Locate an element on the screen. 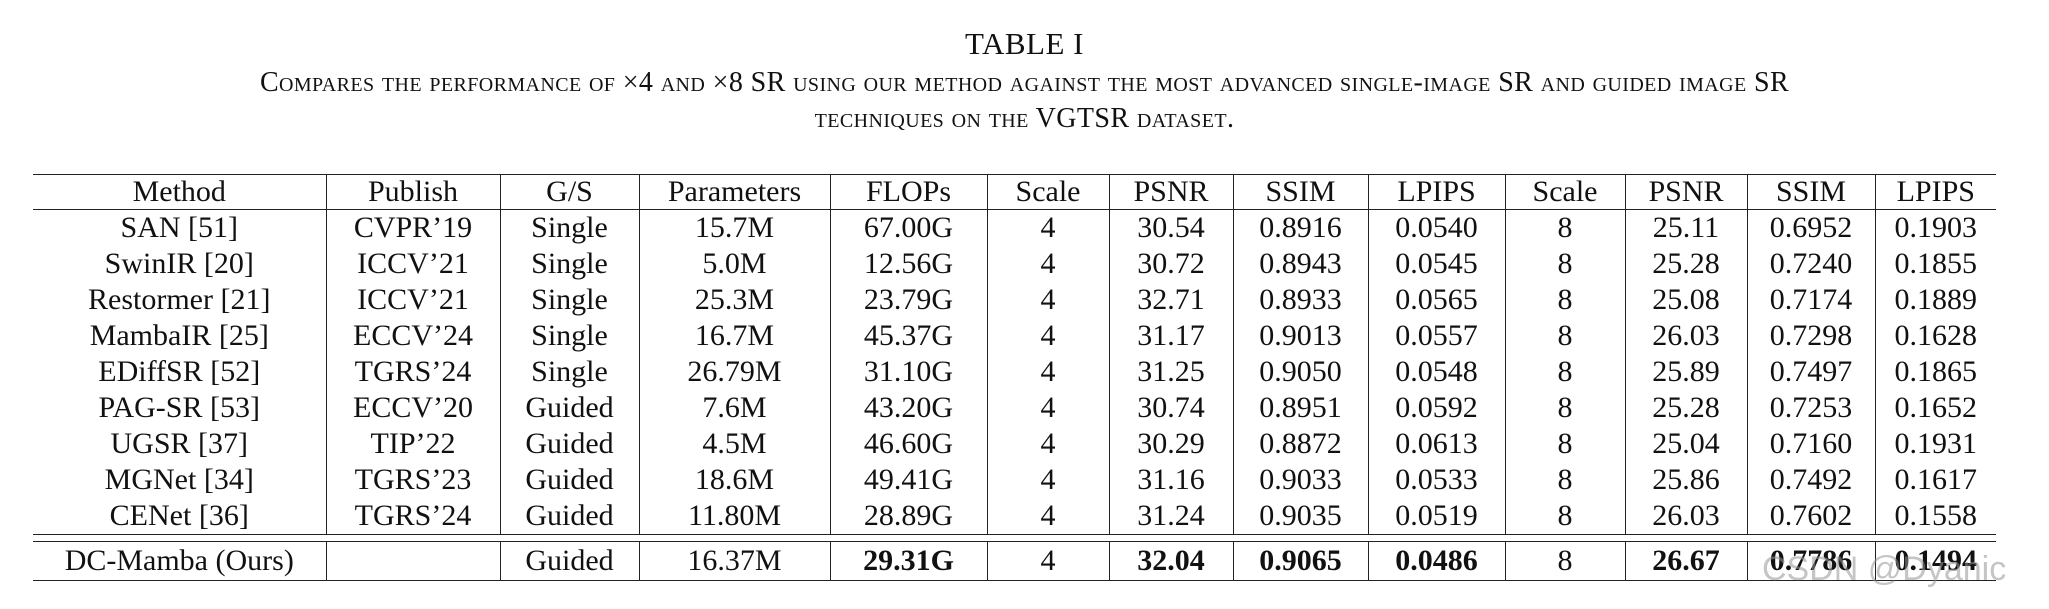  table-cell: 67.00G is located at coordinates (908, 227).